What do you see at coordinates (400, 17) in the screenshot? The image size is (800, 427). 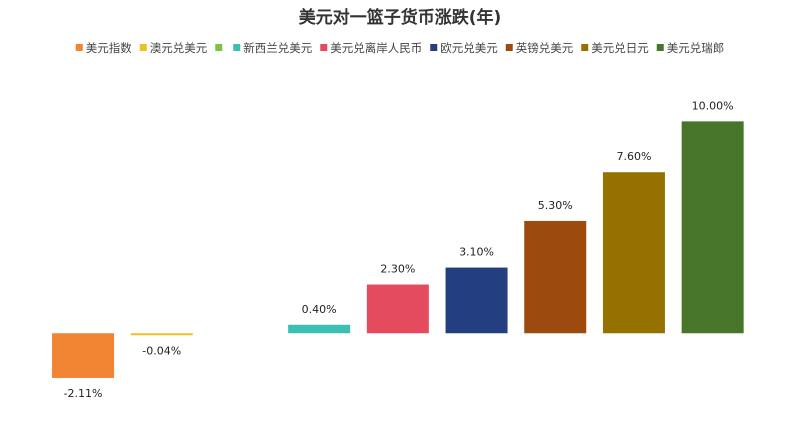 I see `chart-title: 美元对一篮子货币涨跌(年)` at bounding box center [400, 17].